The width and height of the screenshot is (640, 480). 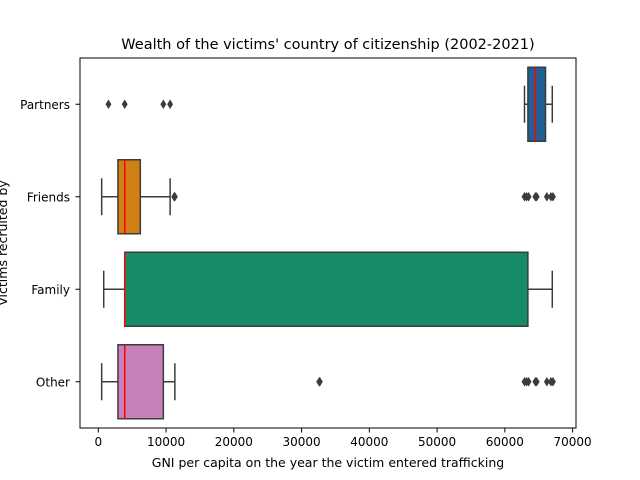 What do you see at coordinates (301, 442) in the screenshot?
I see `x-tick-label: 30000` at bounding box center [301, 442].